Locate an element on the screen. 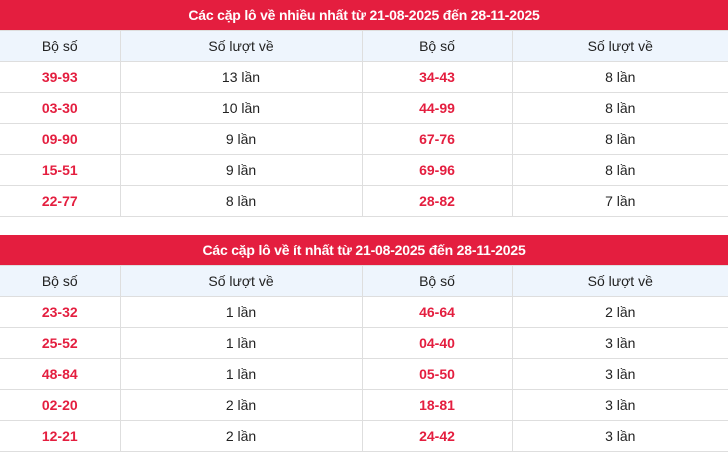  pair-number: 23-32 is located at coordinates (60, 312).